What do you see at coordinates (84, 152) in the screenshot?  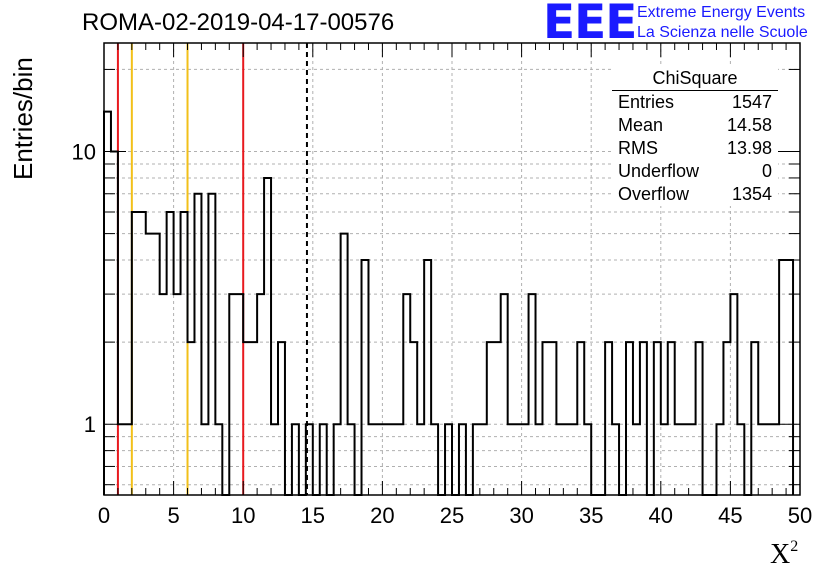 I see `y-tick-label: 10` at bounding box center [84, 152].